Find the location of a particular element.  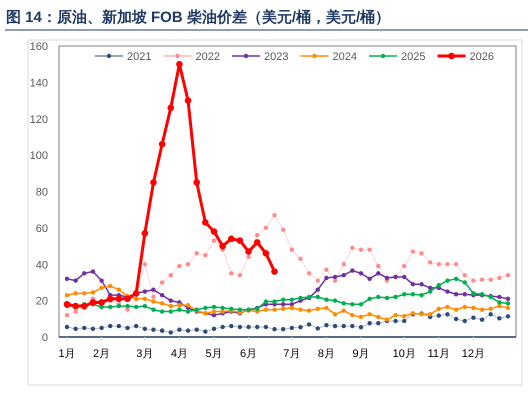

x-tick-label: 1月 is located at coordinates (67, 354).